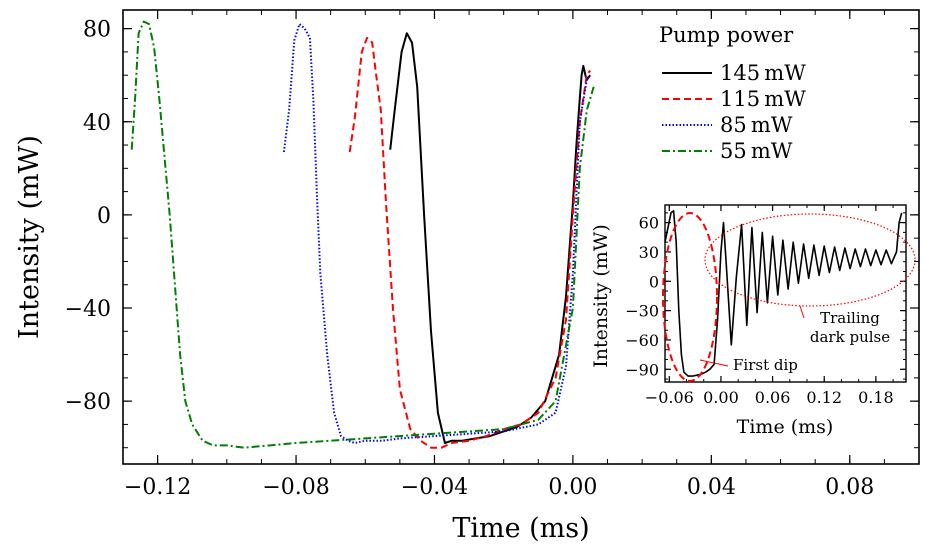  I want to click on main-x-tick-label: 0.08, so click(849, 487).